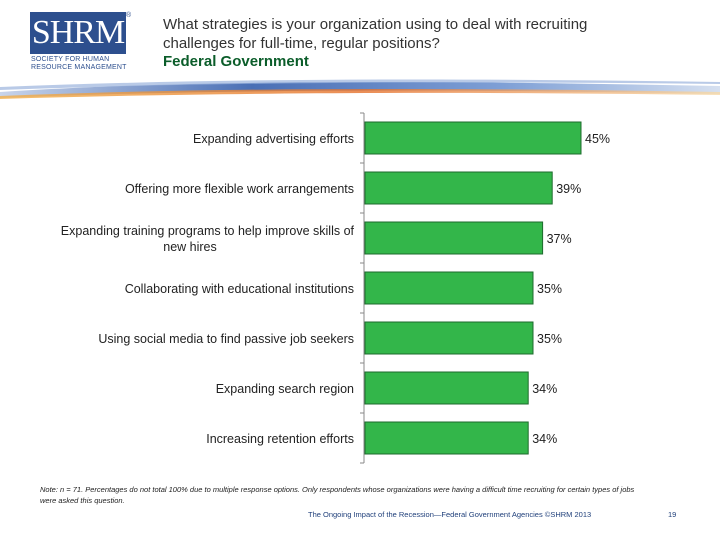 The image size is (720, 540). Describe the element at coordinates (236, 61) in the screenshot. I see `slide-subtitle: Federal Government` at that location.